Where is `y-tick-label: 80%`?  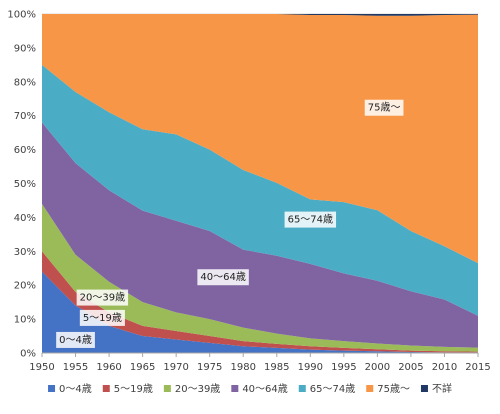 y-tick-label: 80% is located at coordinates (25, 82).